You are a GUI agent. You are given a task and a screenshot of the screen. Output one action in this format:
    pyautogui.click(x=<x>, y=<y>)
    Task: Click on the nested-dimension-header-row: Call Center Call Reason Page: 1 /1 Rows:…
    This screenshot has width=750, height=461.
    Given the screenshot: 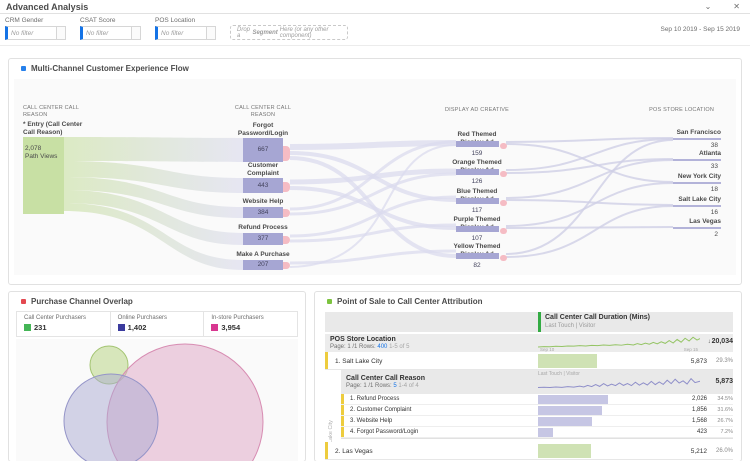 What is the action you would take?
    pyautogui.click(x=537, y=382)
    